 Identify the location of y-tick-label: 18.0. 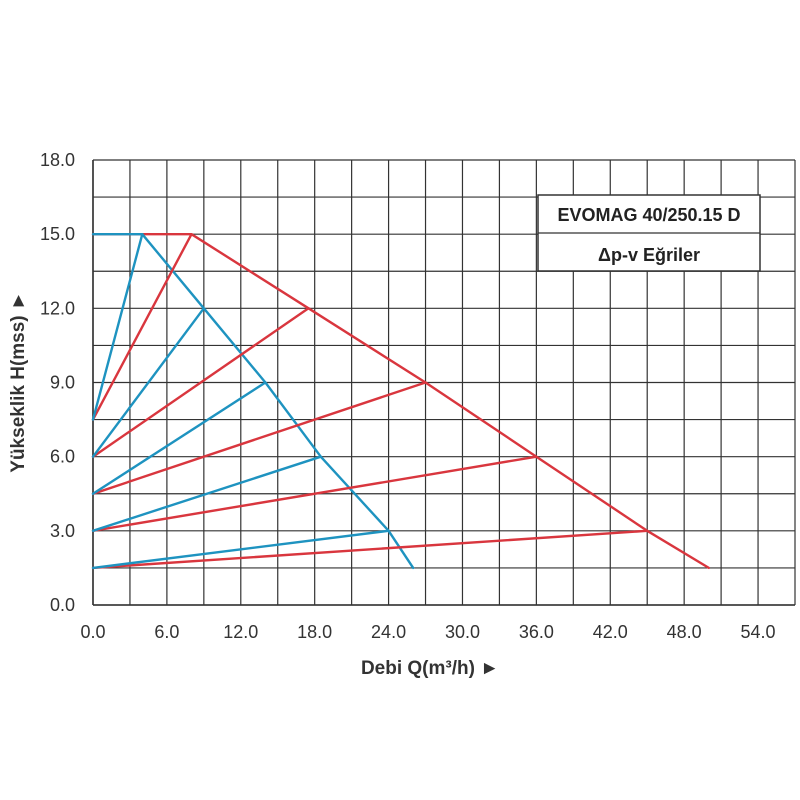
(57, 160).